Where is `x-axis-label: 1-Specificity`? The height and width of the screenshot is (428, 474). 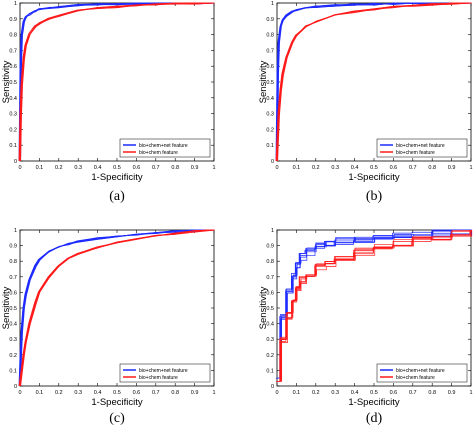
x-axis-label: 1-Specificity is located at coordinates (116, 402).